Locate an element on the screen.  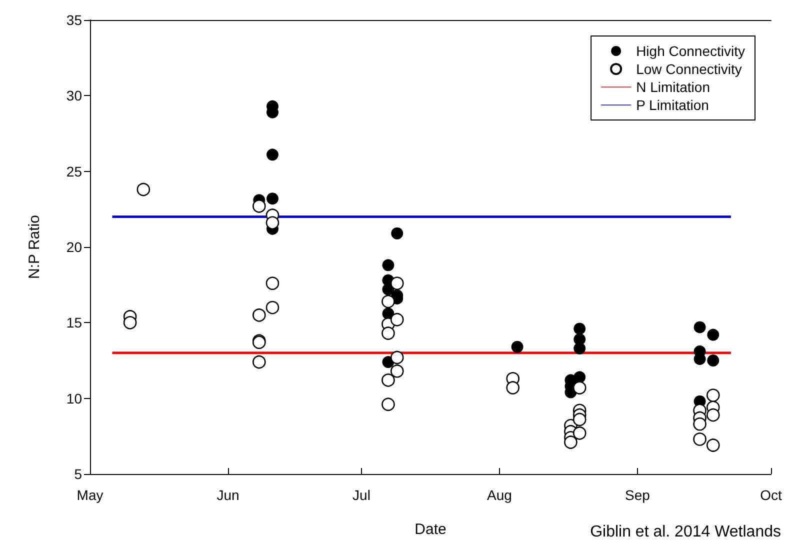
legend-label: Low Connectivity is located at coordinates (689, 69).